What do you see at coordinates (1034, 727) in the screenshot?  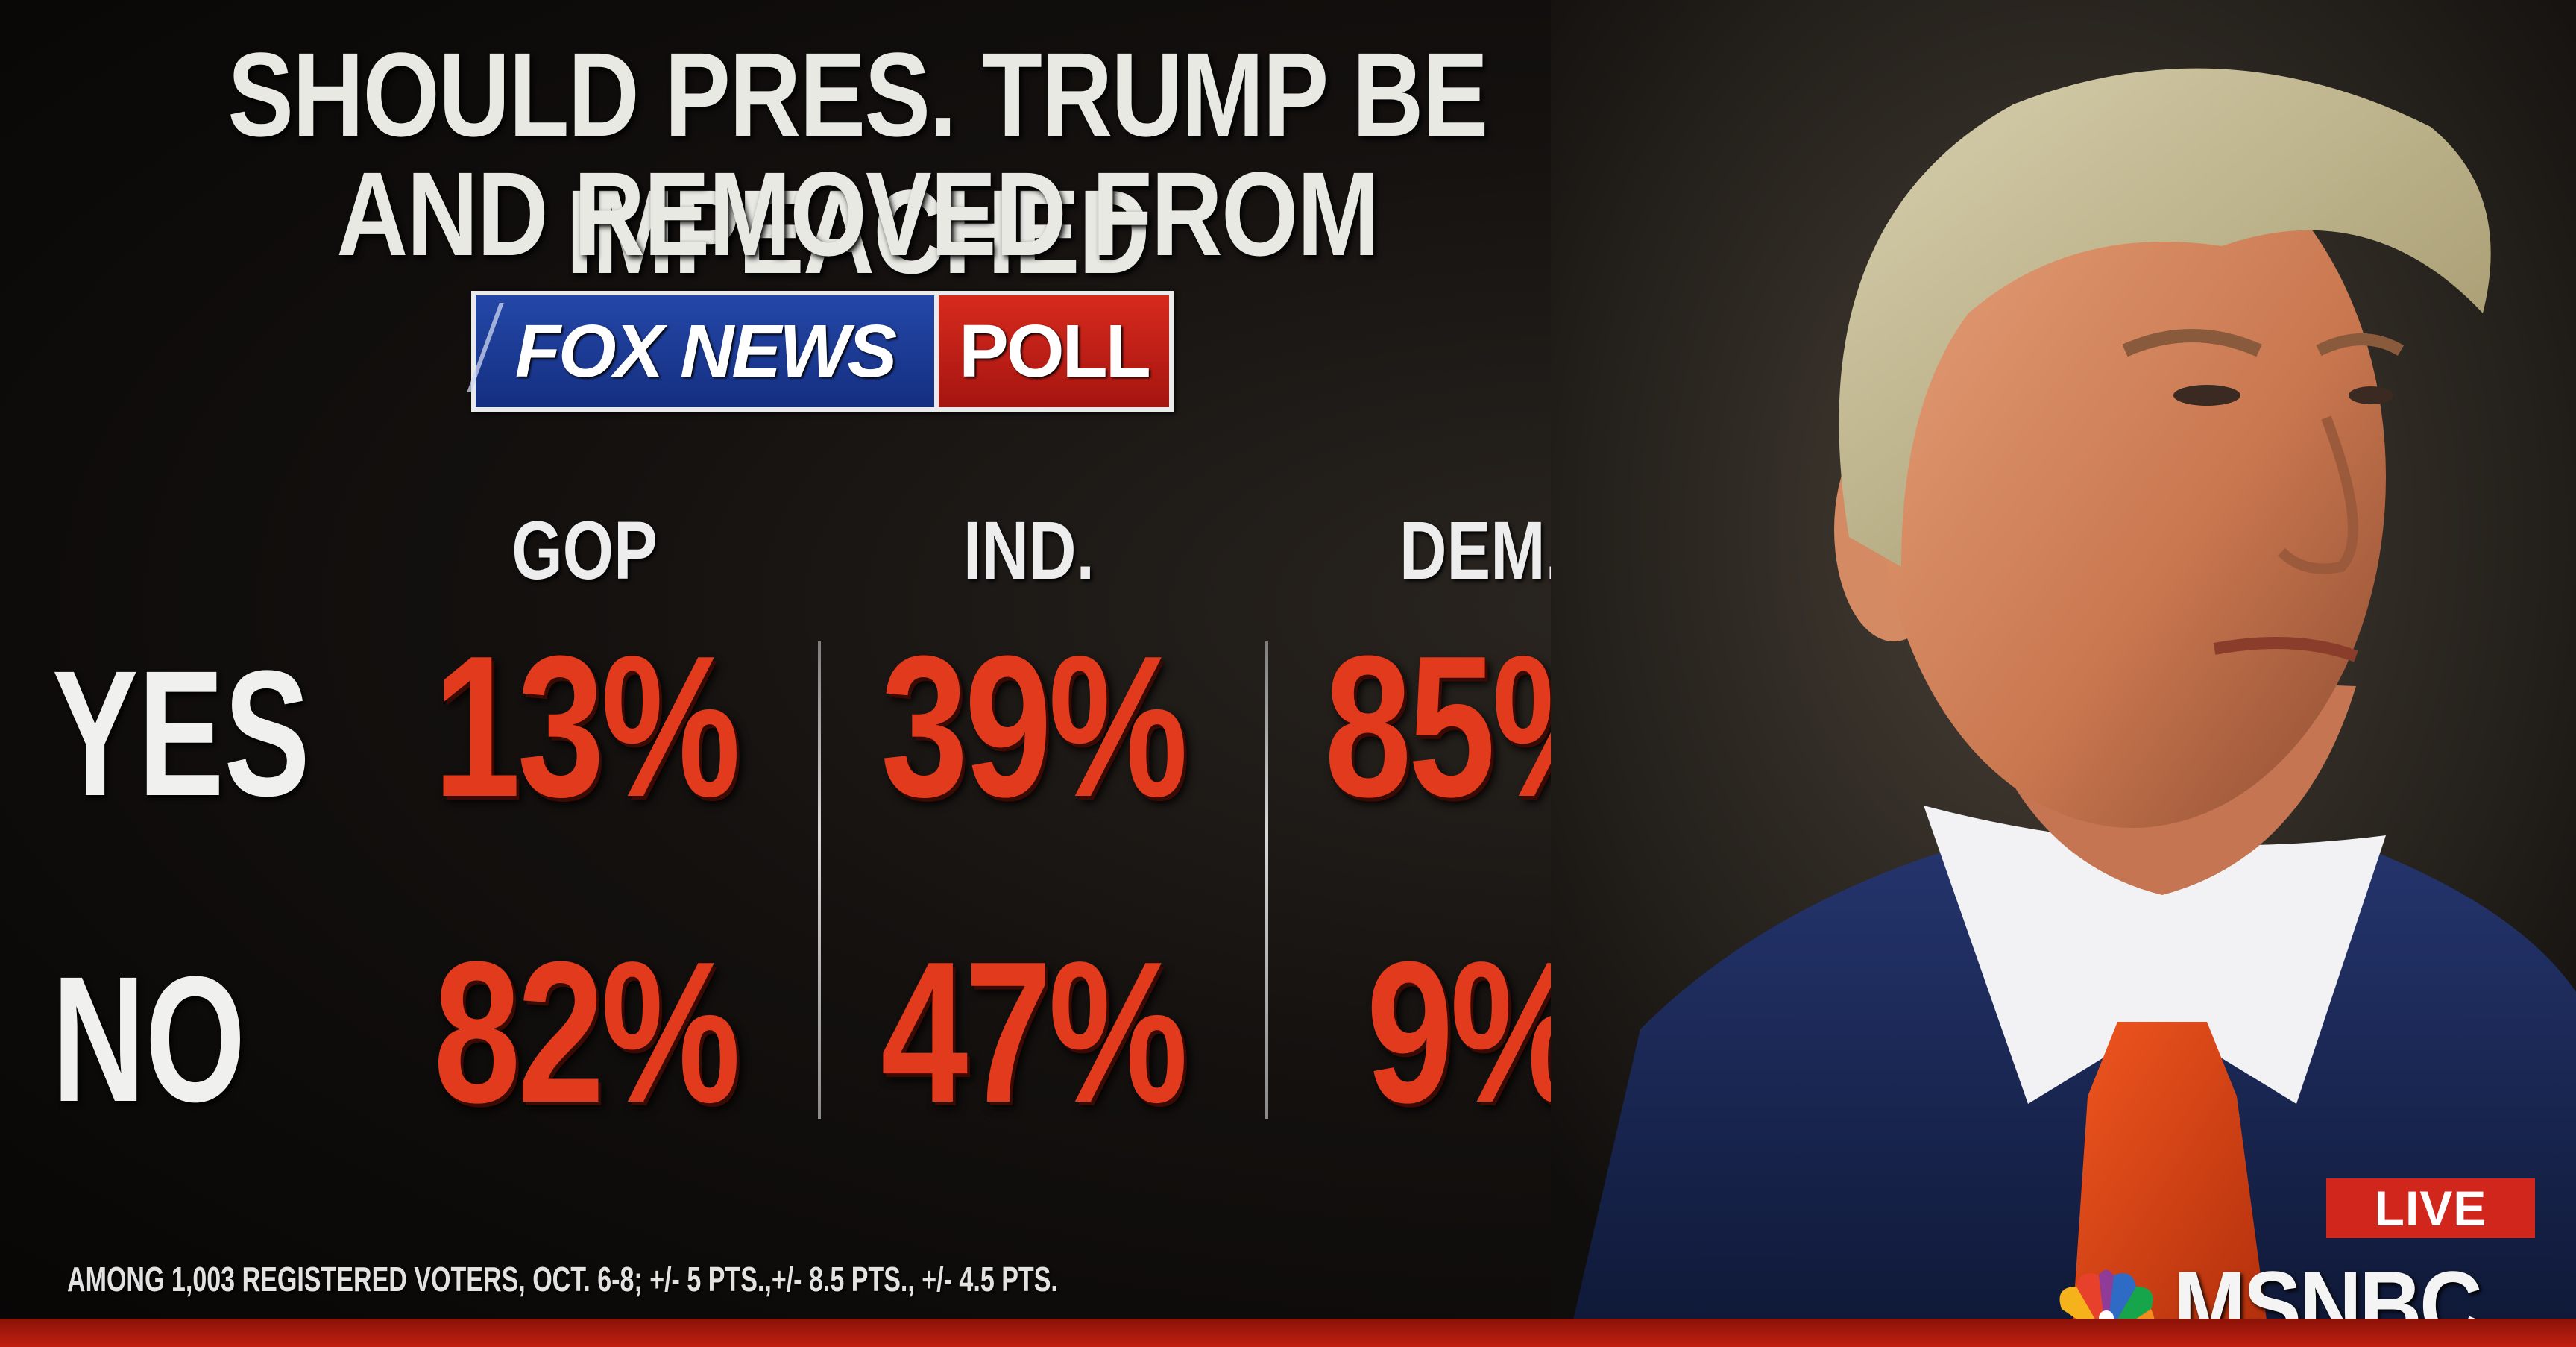 I see `value-yes-ind: 39%` at bounding box center [1034, 727].